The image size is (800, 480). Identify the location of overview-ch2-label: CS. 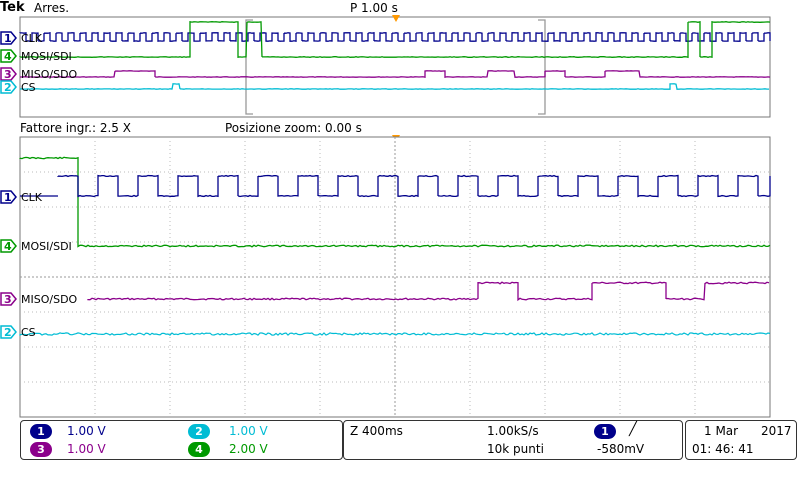
(28, 87).